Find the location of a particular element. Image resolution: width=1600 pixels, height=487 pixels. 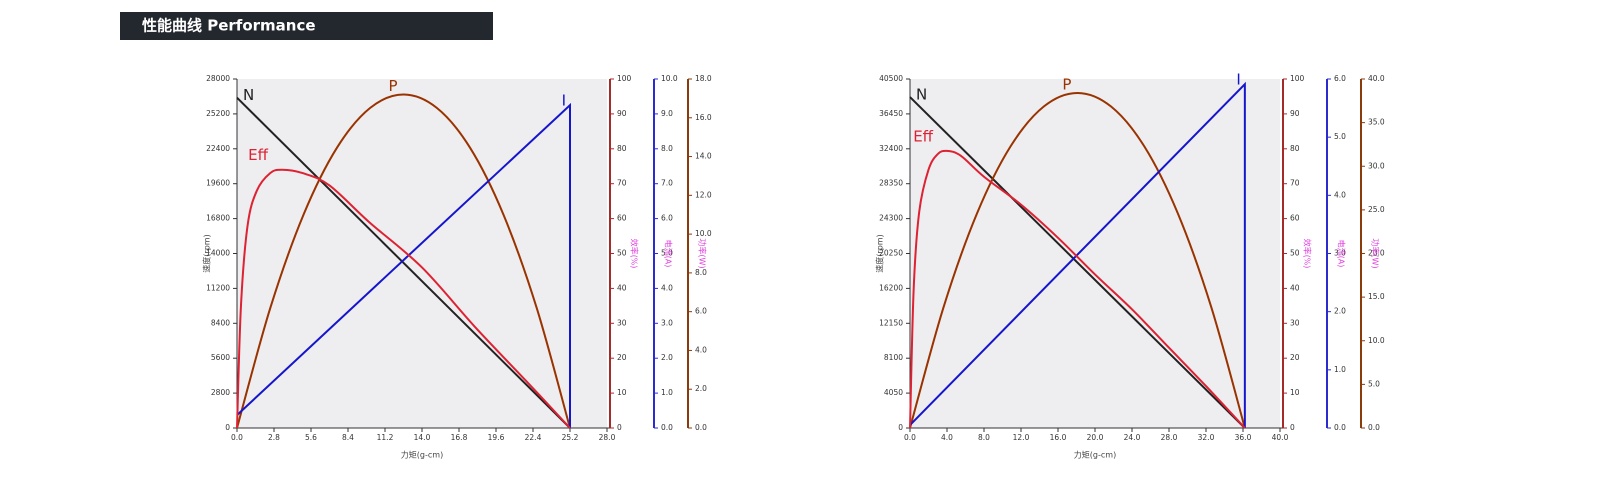

y-tick-label: 40500 is located at coordinates (891, 78).